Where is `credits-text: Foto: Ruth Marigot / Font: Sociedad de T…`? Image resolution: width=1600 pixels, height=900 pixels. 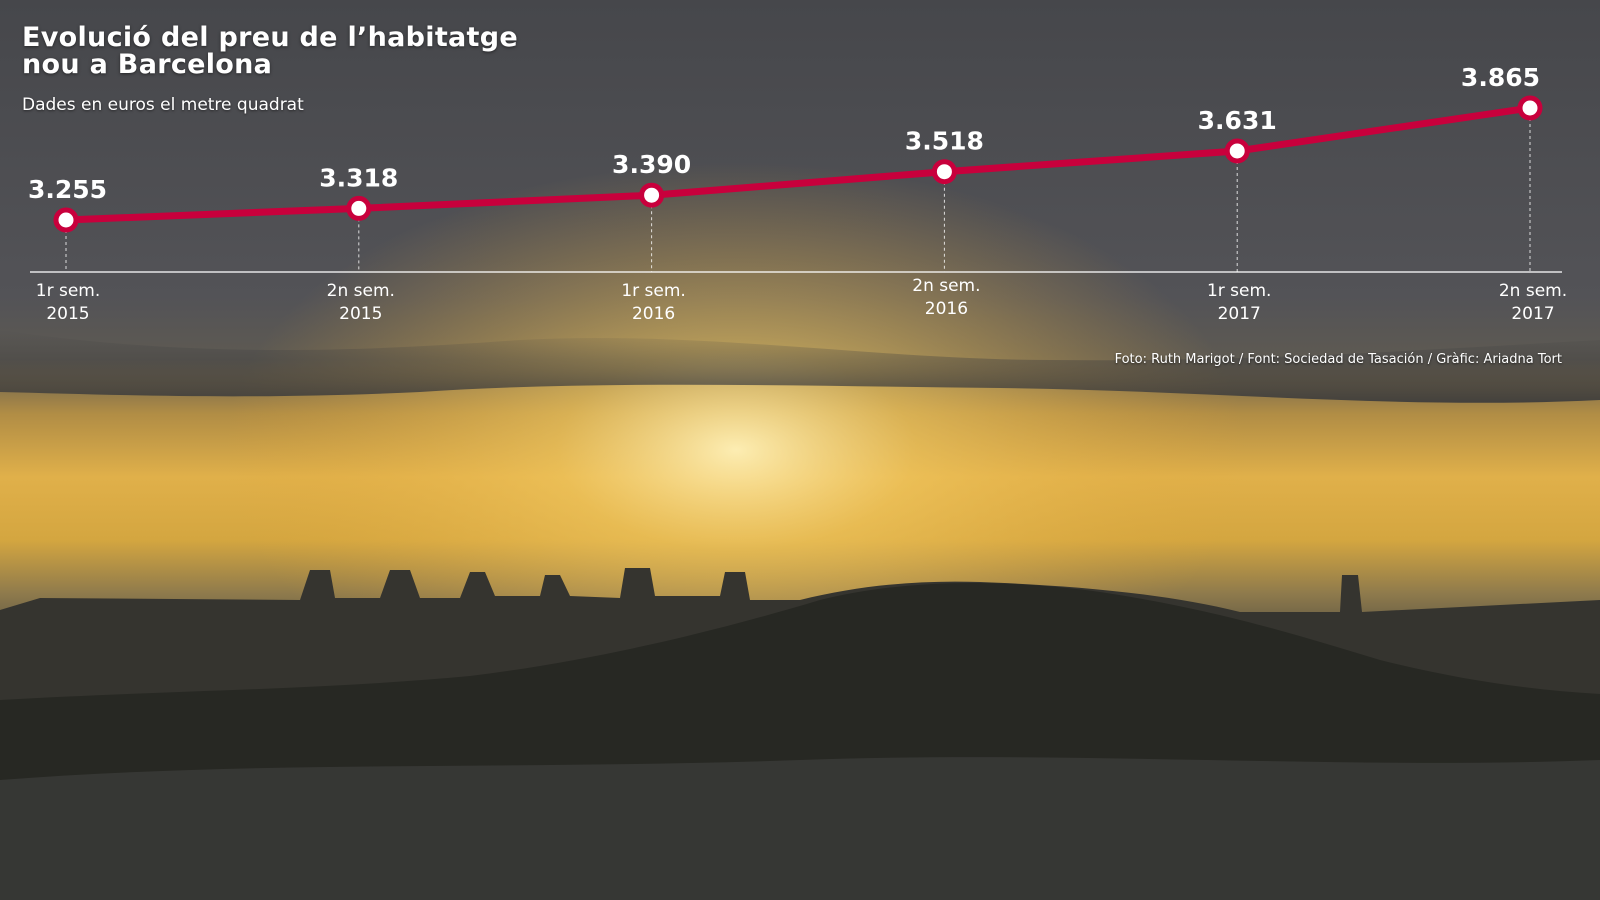 credits-text: Foto: Ruth Marigot / Font: Sociedad de T… is located at coordinates (1338, 359).